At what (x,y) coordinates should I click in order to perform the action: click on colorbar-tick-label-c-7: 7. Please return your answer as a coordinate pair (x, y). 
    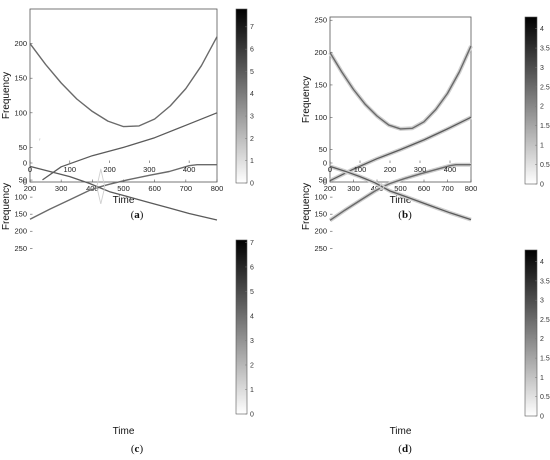
    Looking at the image, I should click on (252, 243).